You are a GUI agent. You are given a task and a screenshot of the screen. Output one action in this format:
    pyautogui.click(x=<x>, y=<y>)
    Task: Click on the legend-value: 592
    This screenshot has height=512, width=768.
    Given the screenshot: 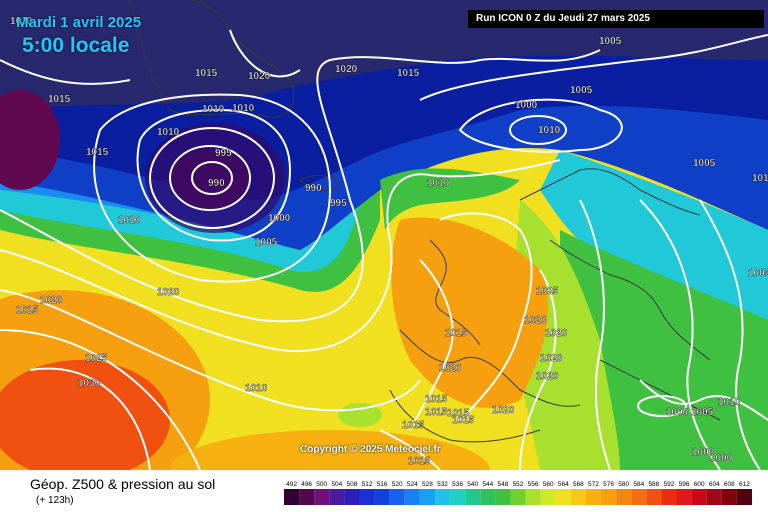 What is the action you would take?
    pyautogui.click(x=669, y=484)
    